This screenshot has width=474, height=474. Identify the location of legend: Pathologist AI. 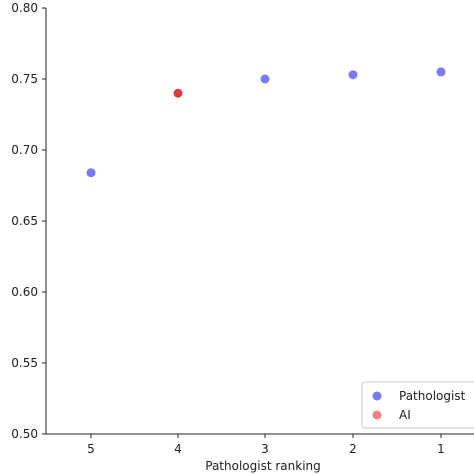
(417, 405).